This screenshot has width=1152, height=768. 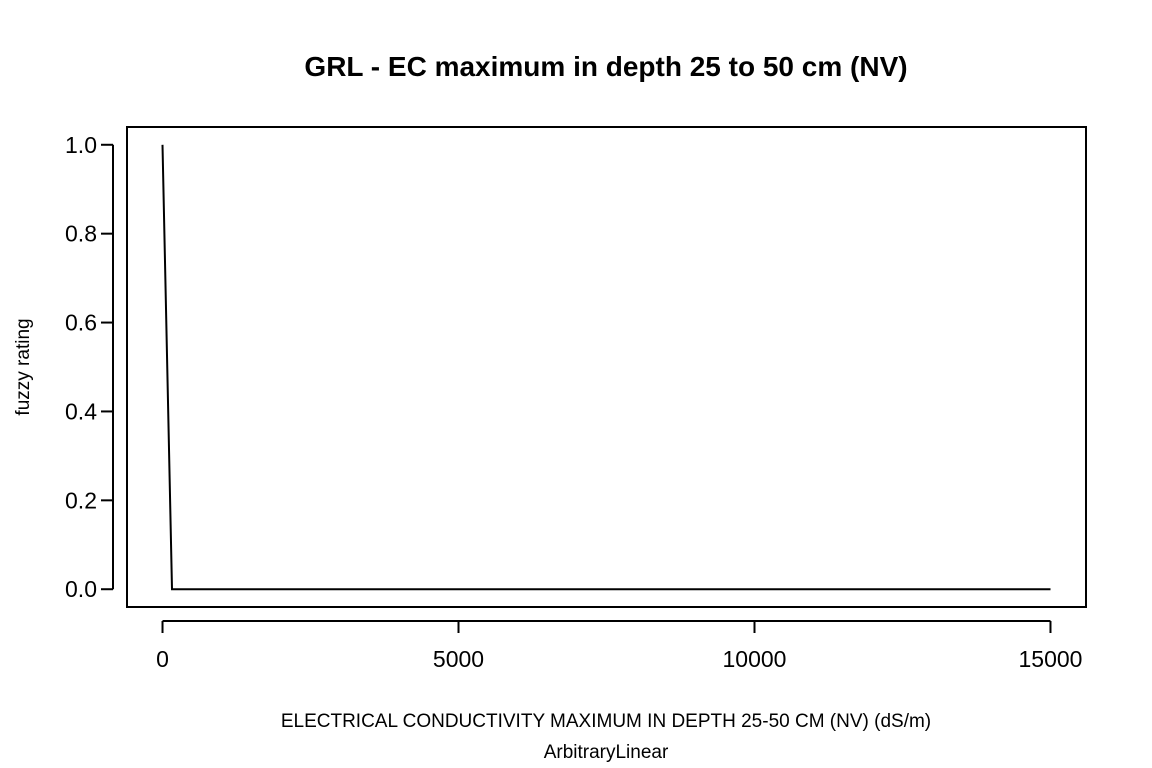 I want to click on x-tick-label: 10000, so click(x=755, y=659).